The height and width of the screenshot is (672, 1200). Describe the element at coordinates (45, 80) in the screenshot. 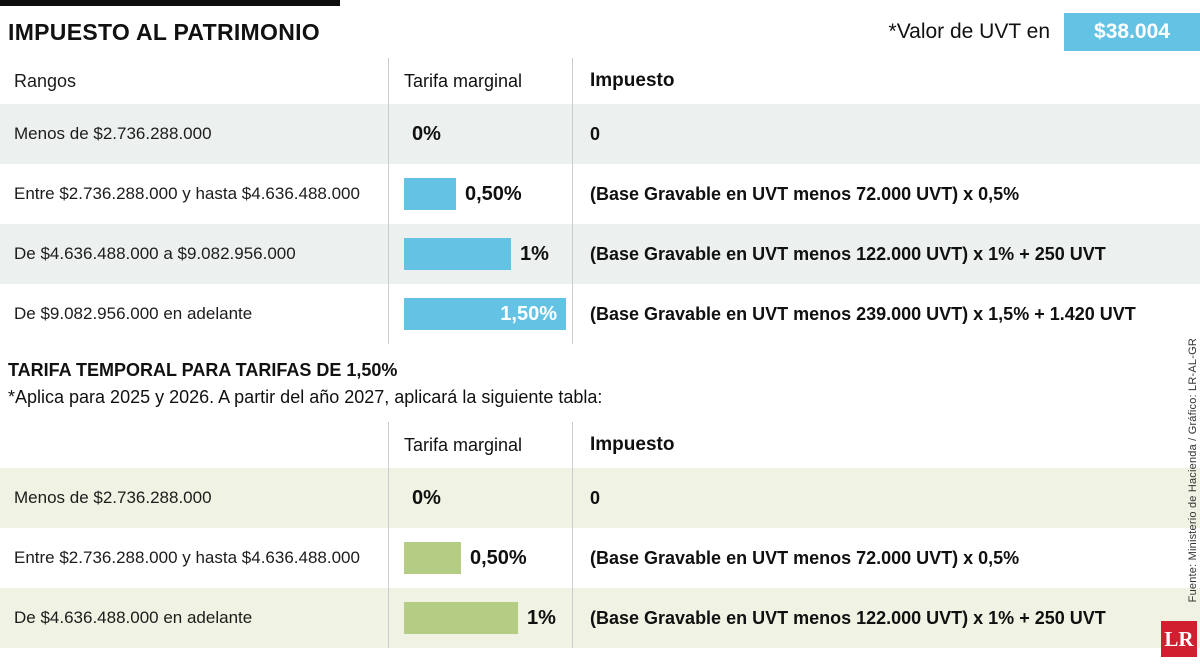

I see `column-header-rangos: Rangos` at that location.